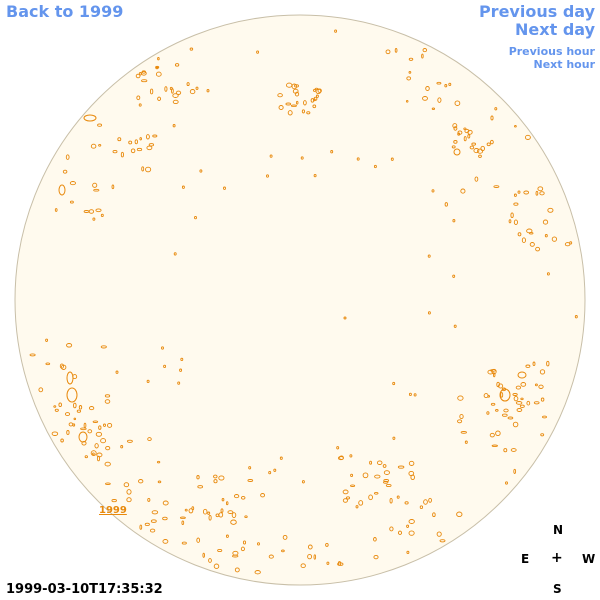 This screenshot has height=600, width=600. Describe the element at coordinates (536, 11) in the screenshot. I see `previous-day-link: Previous day` at that location.